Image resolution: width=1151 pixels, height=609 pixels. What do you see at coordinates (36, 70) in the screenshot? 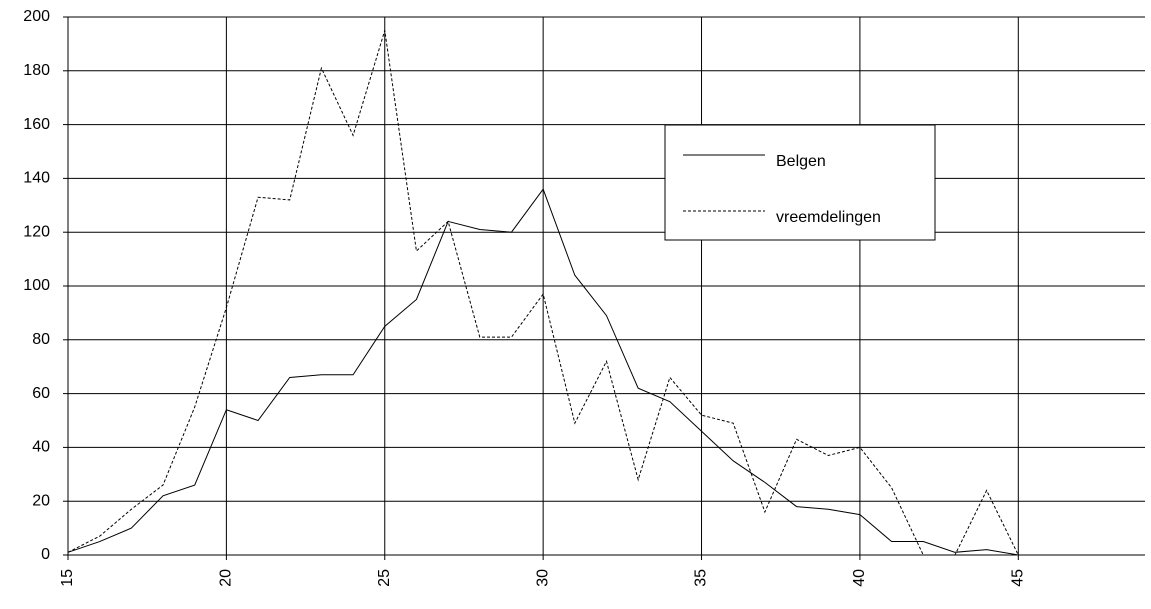
I see `y-tick-label: 180` at bounding box center [36, 70].